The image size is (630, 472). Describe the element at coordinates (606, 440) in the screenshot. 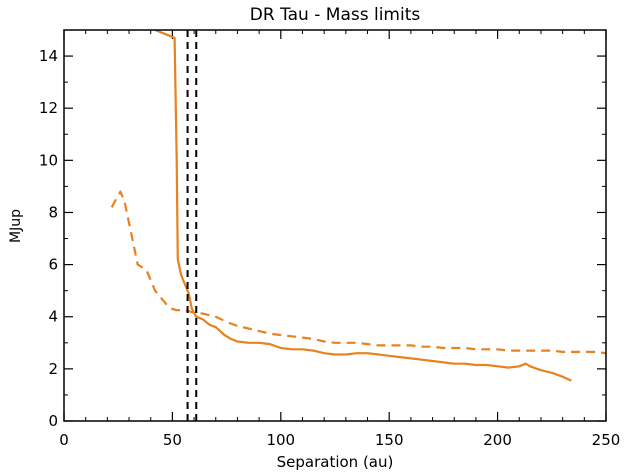

I see `x-tick-label: 250` at that location.